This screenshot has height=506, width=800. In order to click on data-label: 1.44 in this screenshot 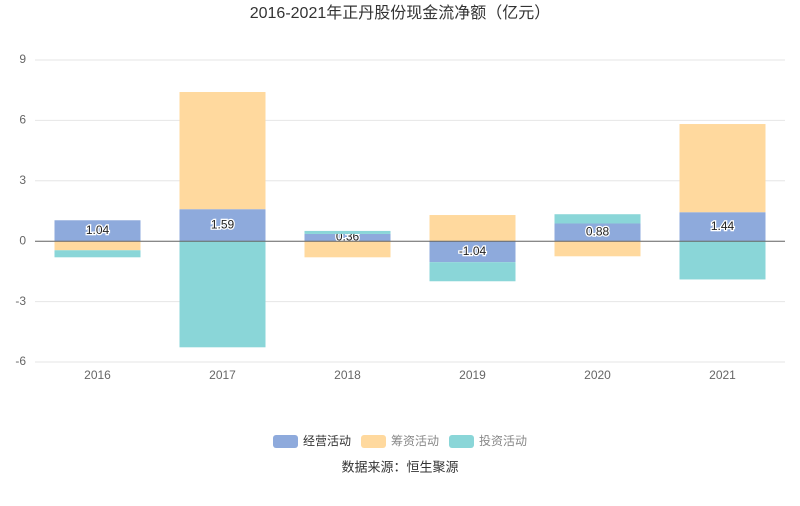, I will do `click(723, 226)`.